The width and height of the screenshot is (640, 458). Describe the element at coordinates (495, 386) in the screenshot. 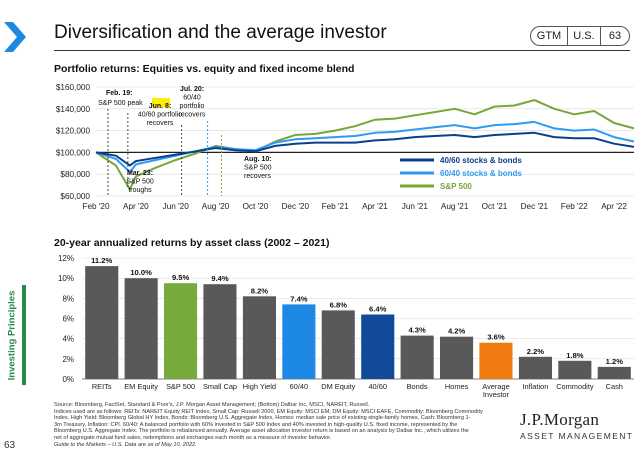

I see `category-label: Average` at that location.